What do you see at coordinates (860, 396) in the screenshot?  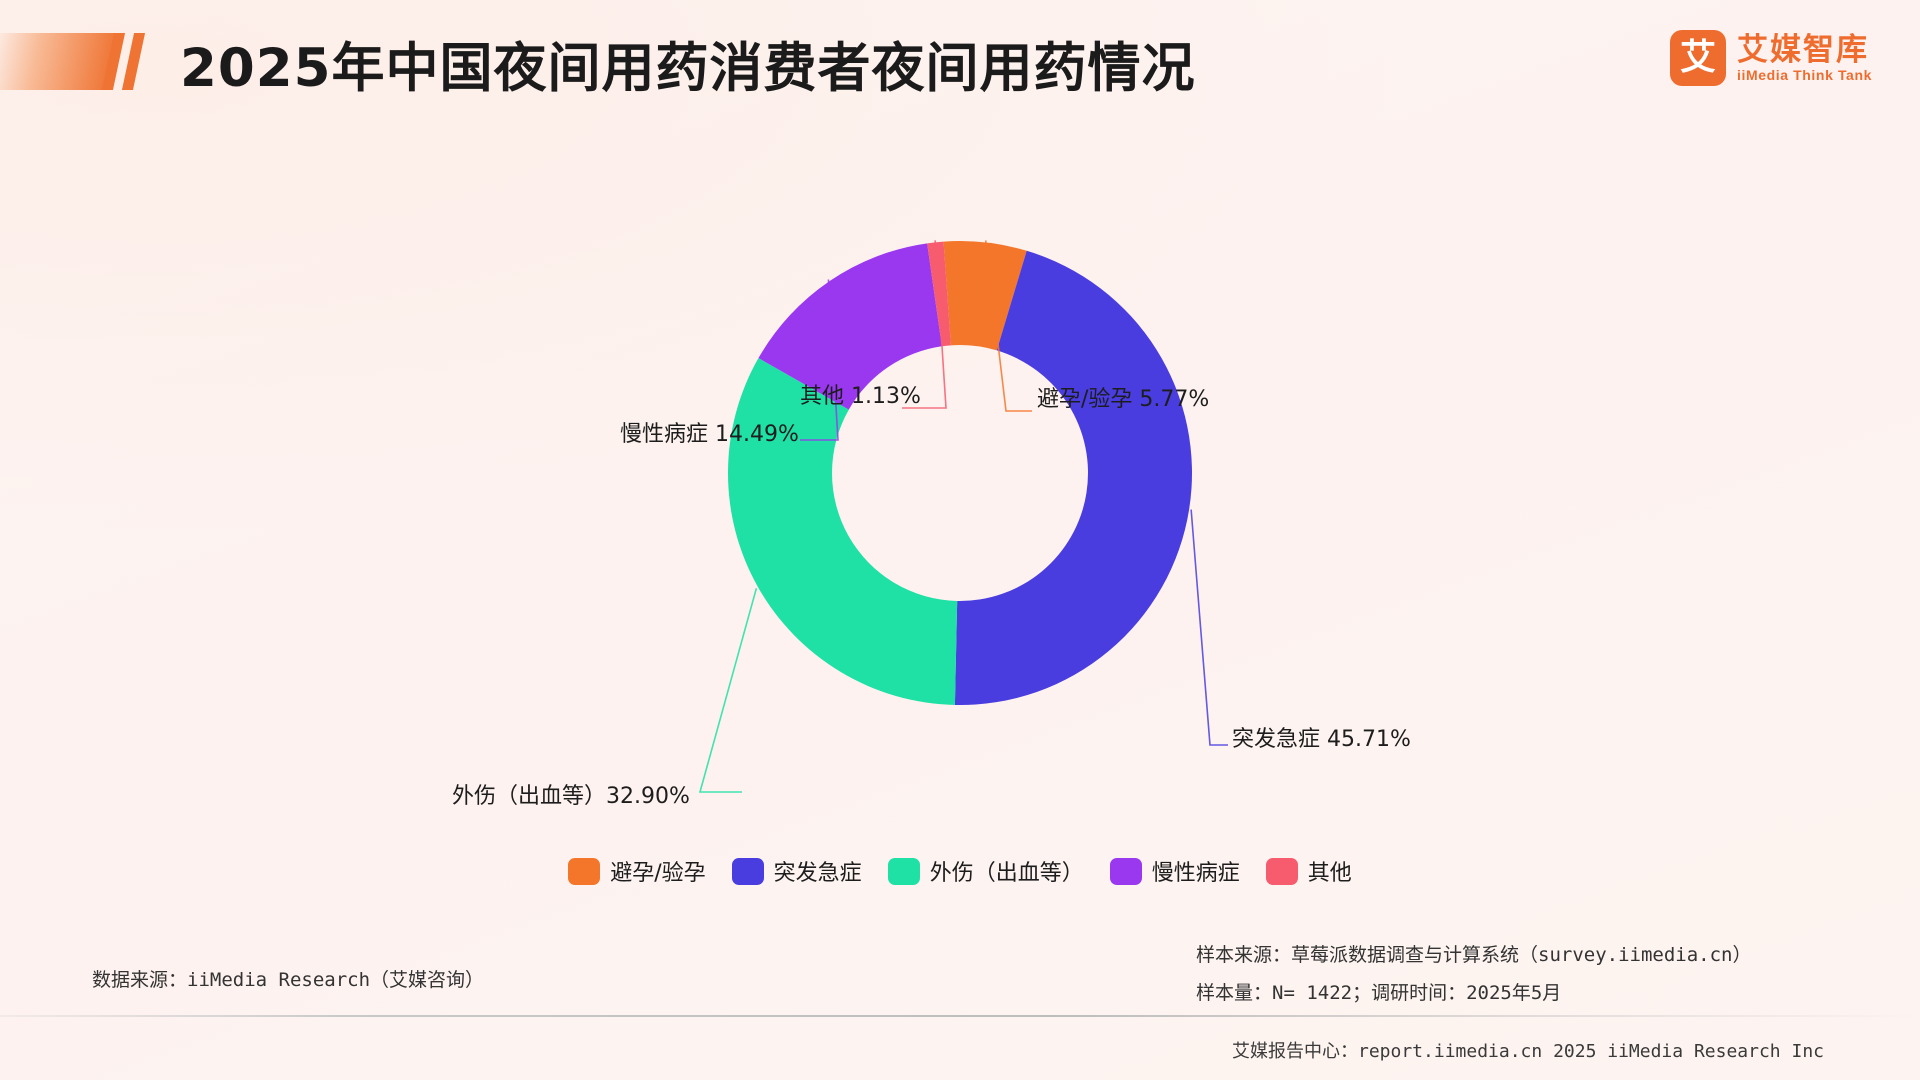 I see `slice-label-other: 其他 1.13%` at bounding box center [860, 396].